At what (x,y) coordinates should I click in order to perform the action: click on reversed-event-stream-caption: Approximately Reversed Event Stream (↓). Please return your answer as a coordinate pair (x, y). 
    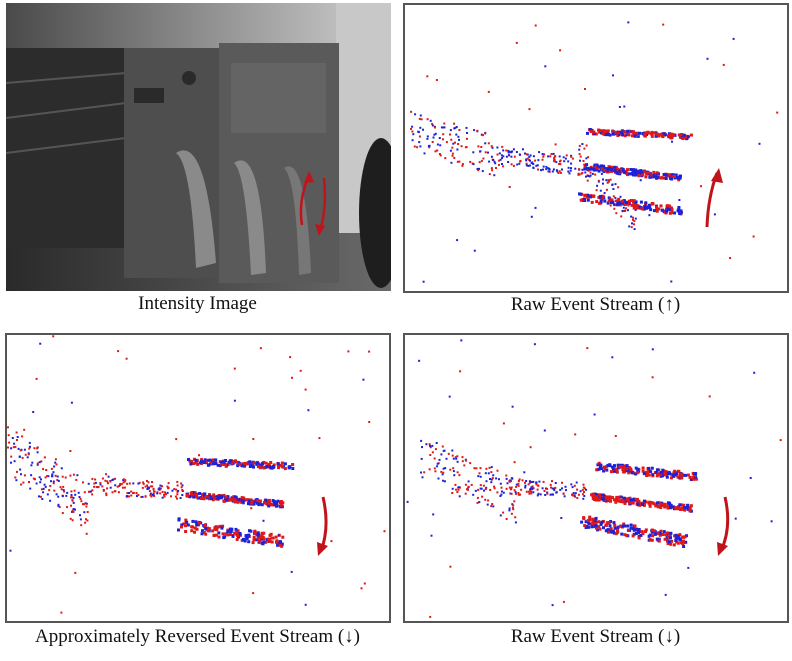
    Looking at the image, I should click on (197, 636).